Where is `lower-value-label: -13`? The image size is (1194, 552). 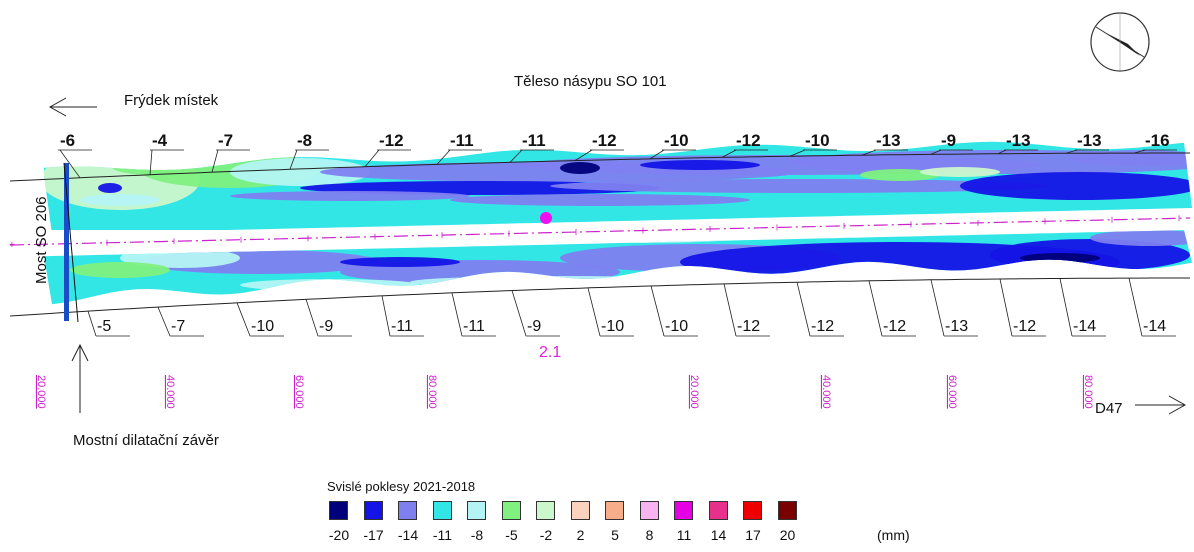 lower-value-label: -13 is located at coordinates (956, 326).